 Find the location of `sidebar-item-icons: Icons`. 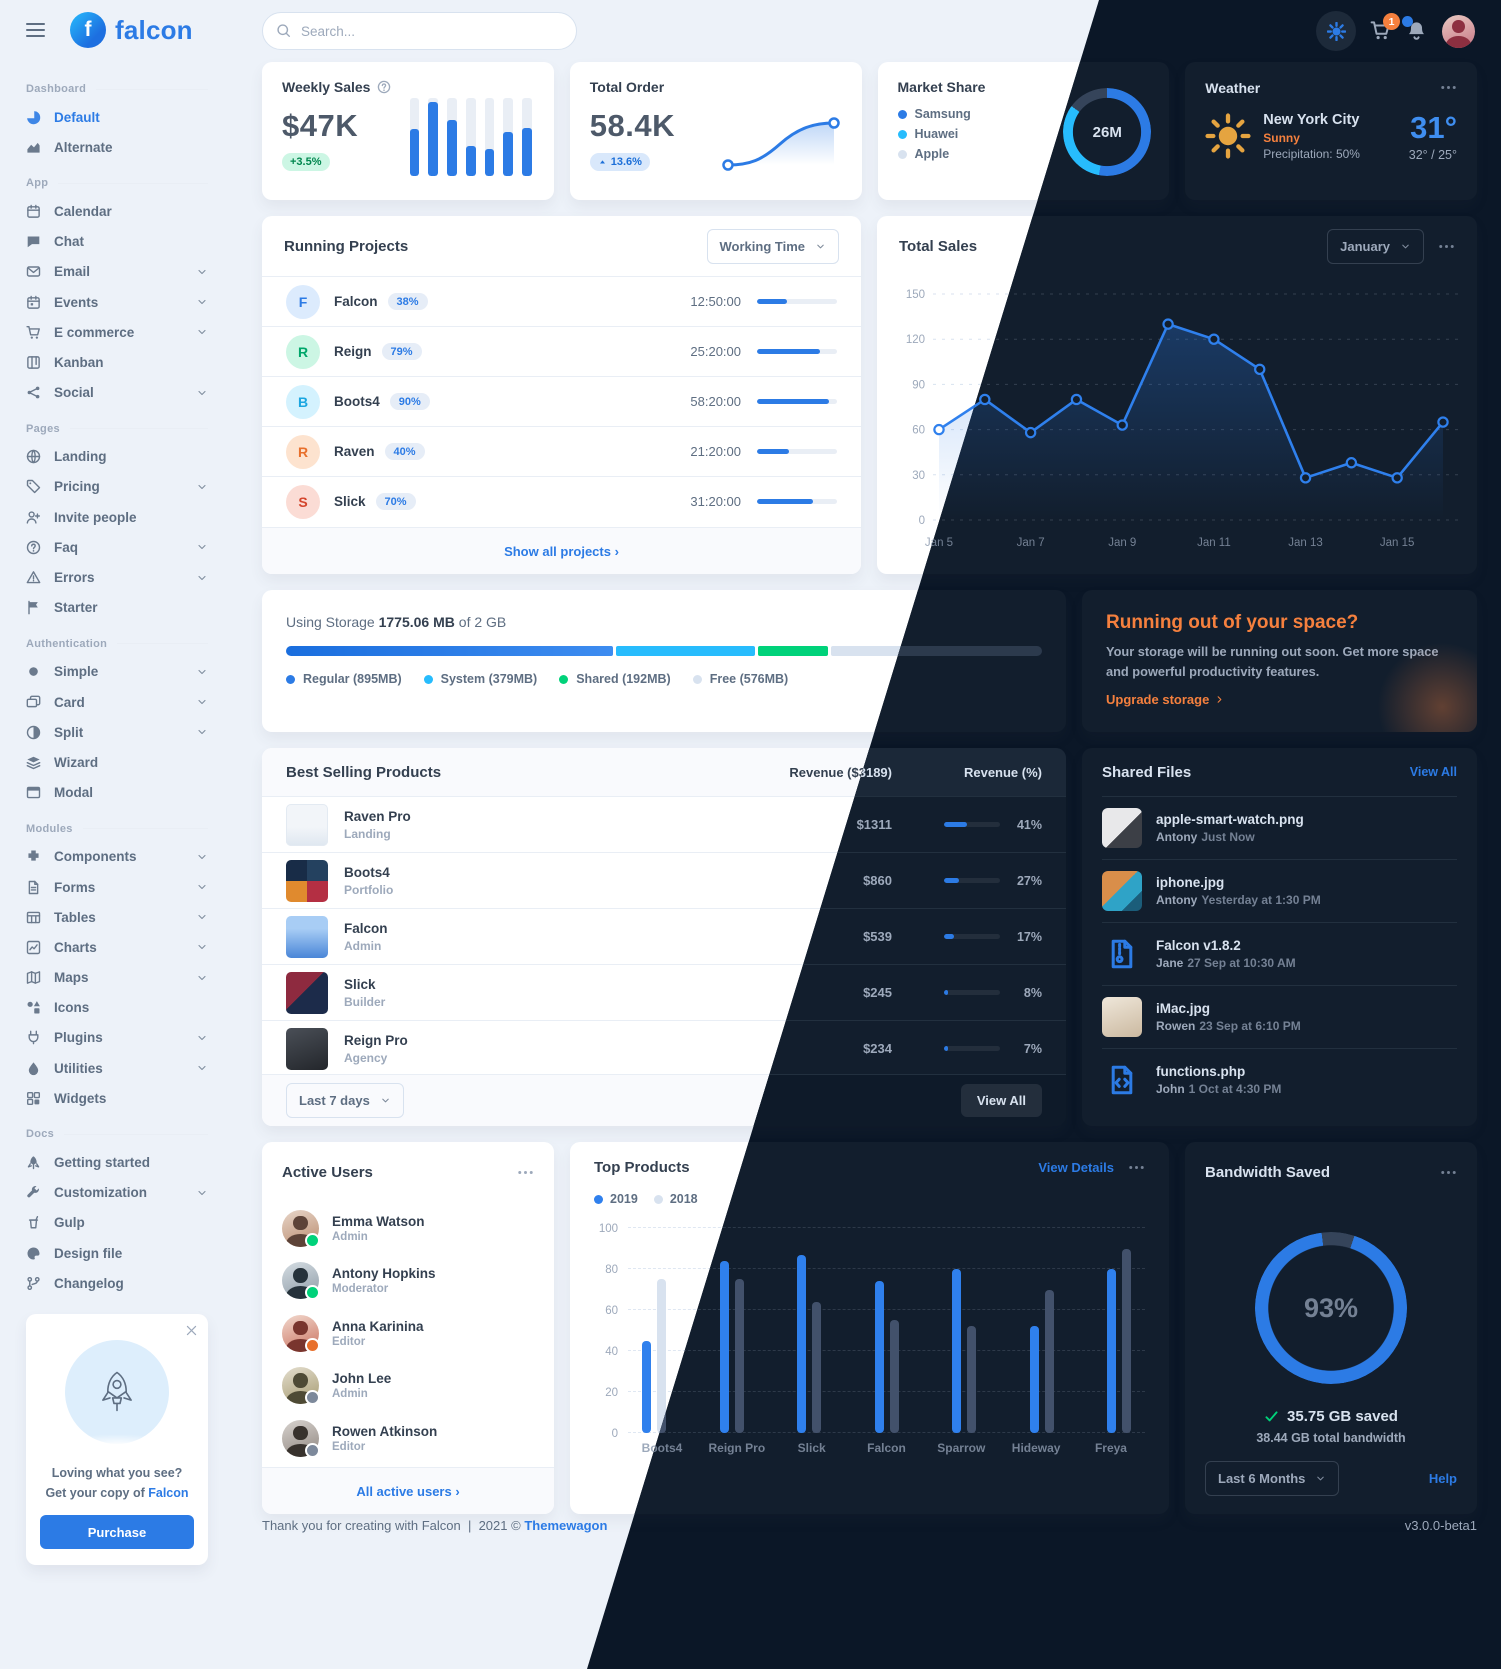

sidebar-item-icons: Icons is located at coordinates (117, 1008).